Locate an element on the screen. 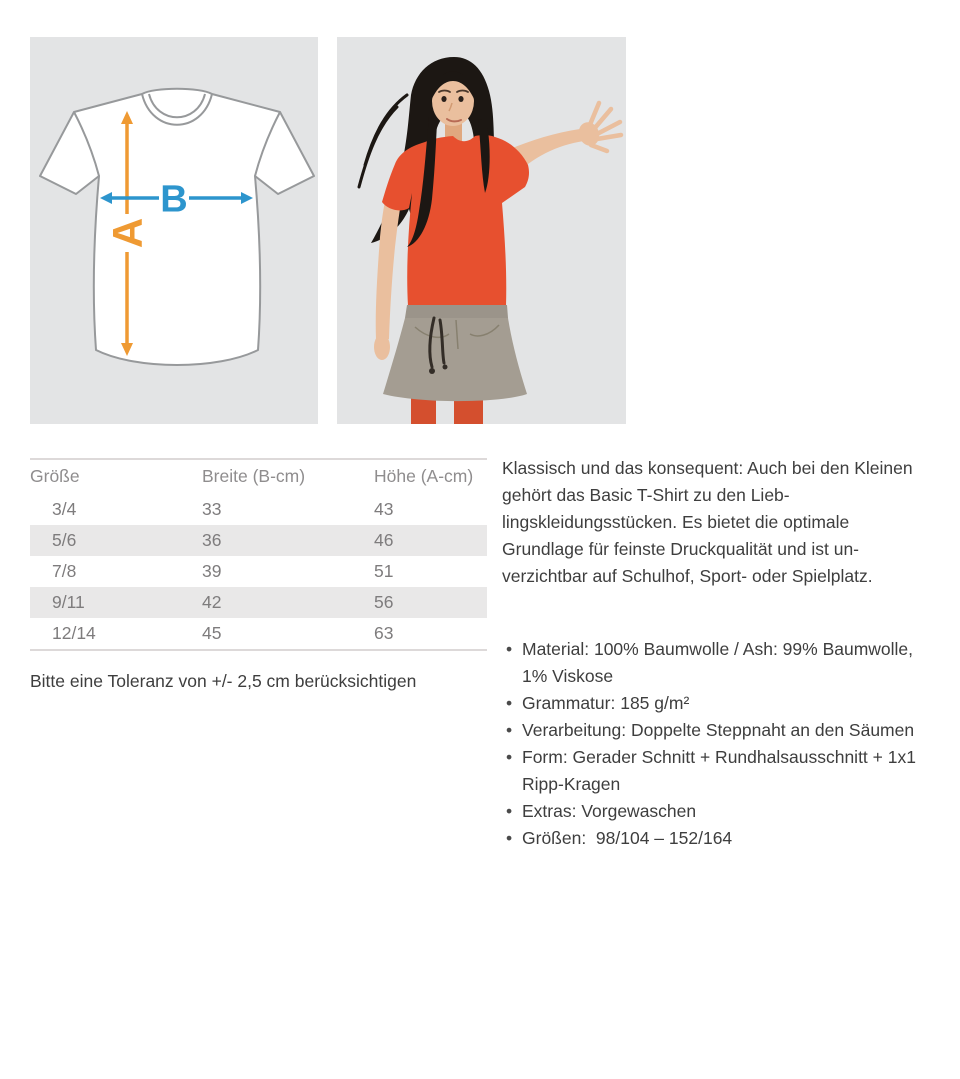 This screenshot has height=1079, width=960. tshirt is located at coordinates (455, 220).